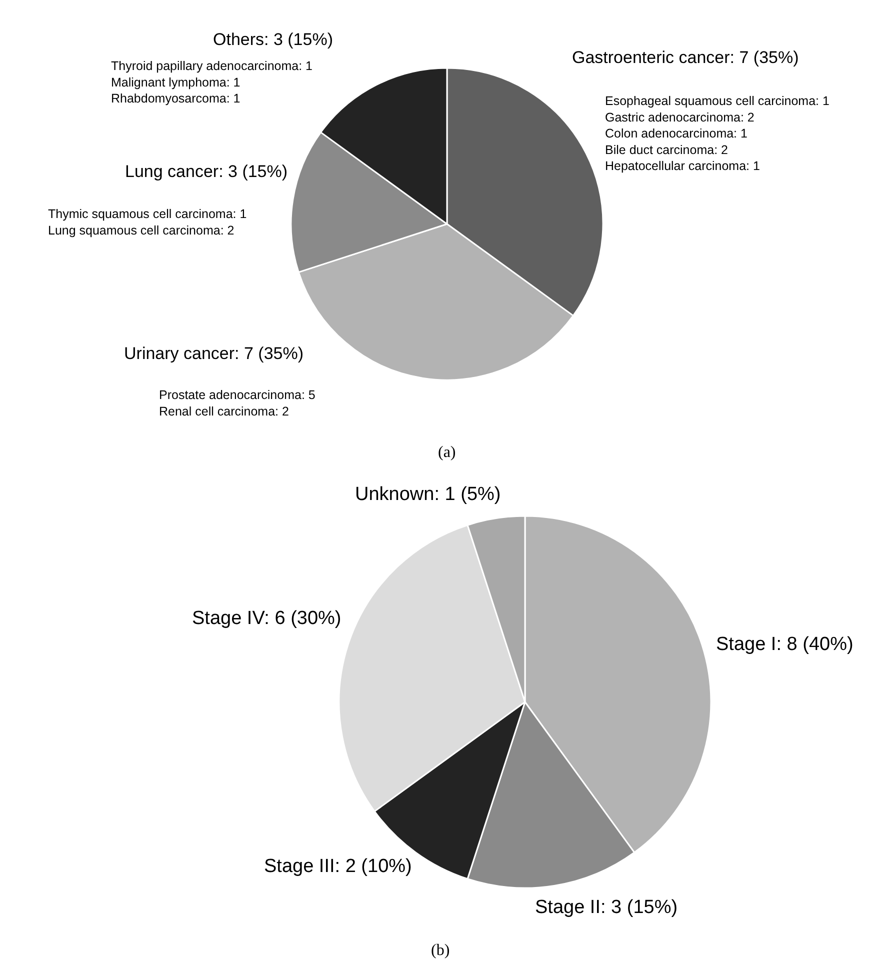 The image size is (893, 963). Describe the element at coordinates (147, 222) in the screenshot. I see `text: Thymic squamous cell carcinoma: 1 Lung squamous cell carcinoma: 2` at that location.